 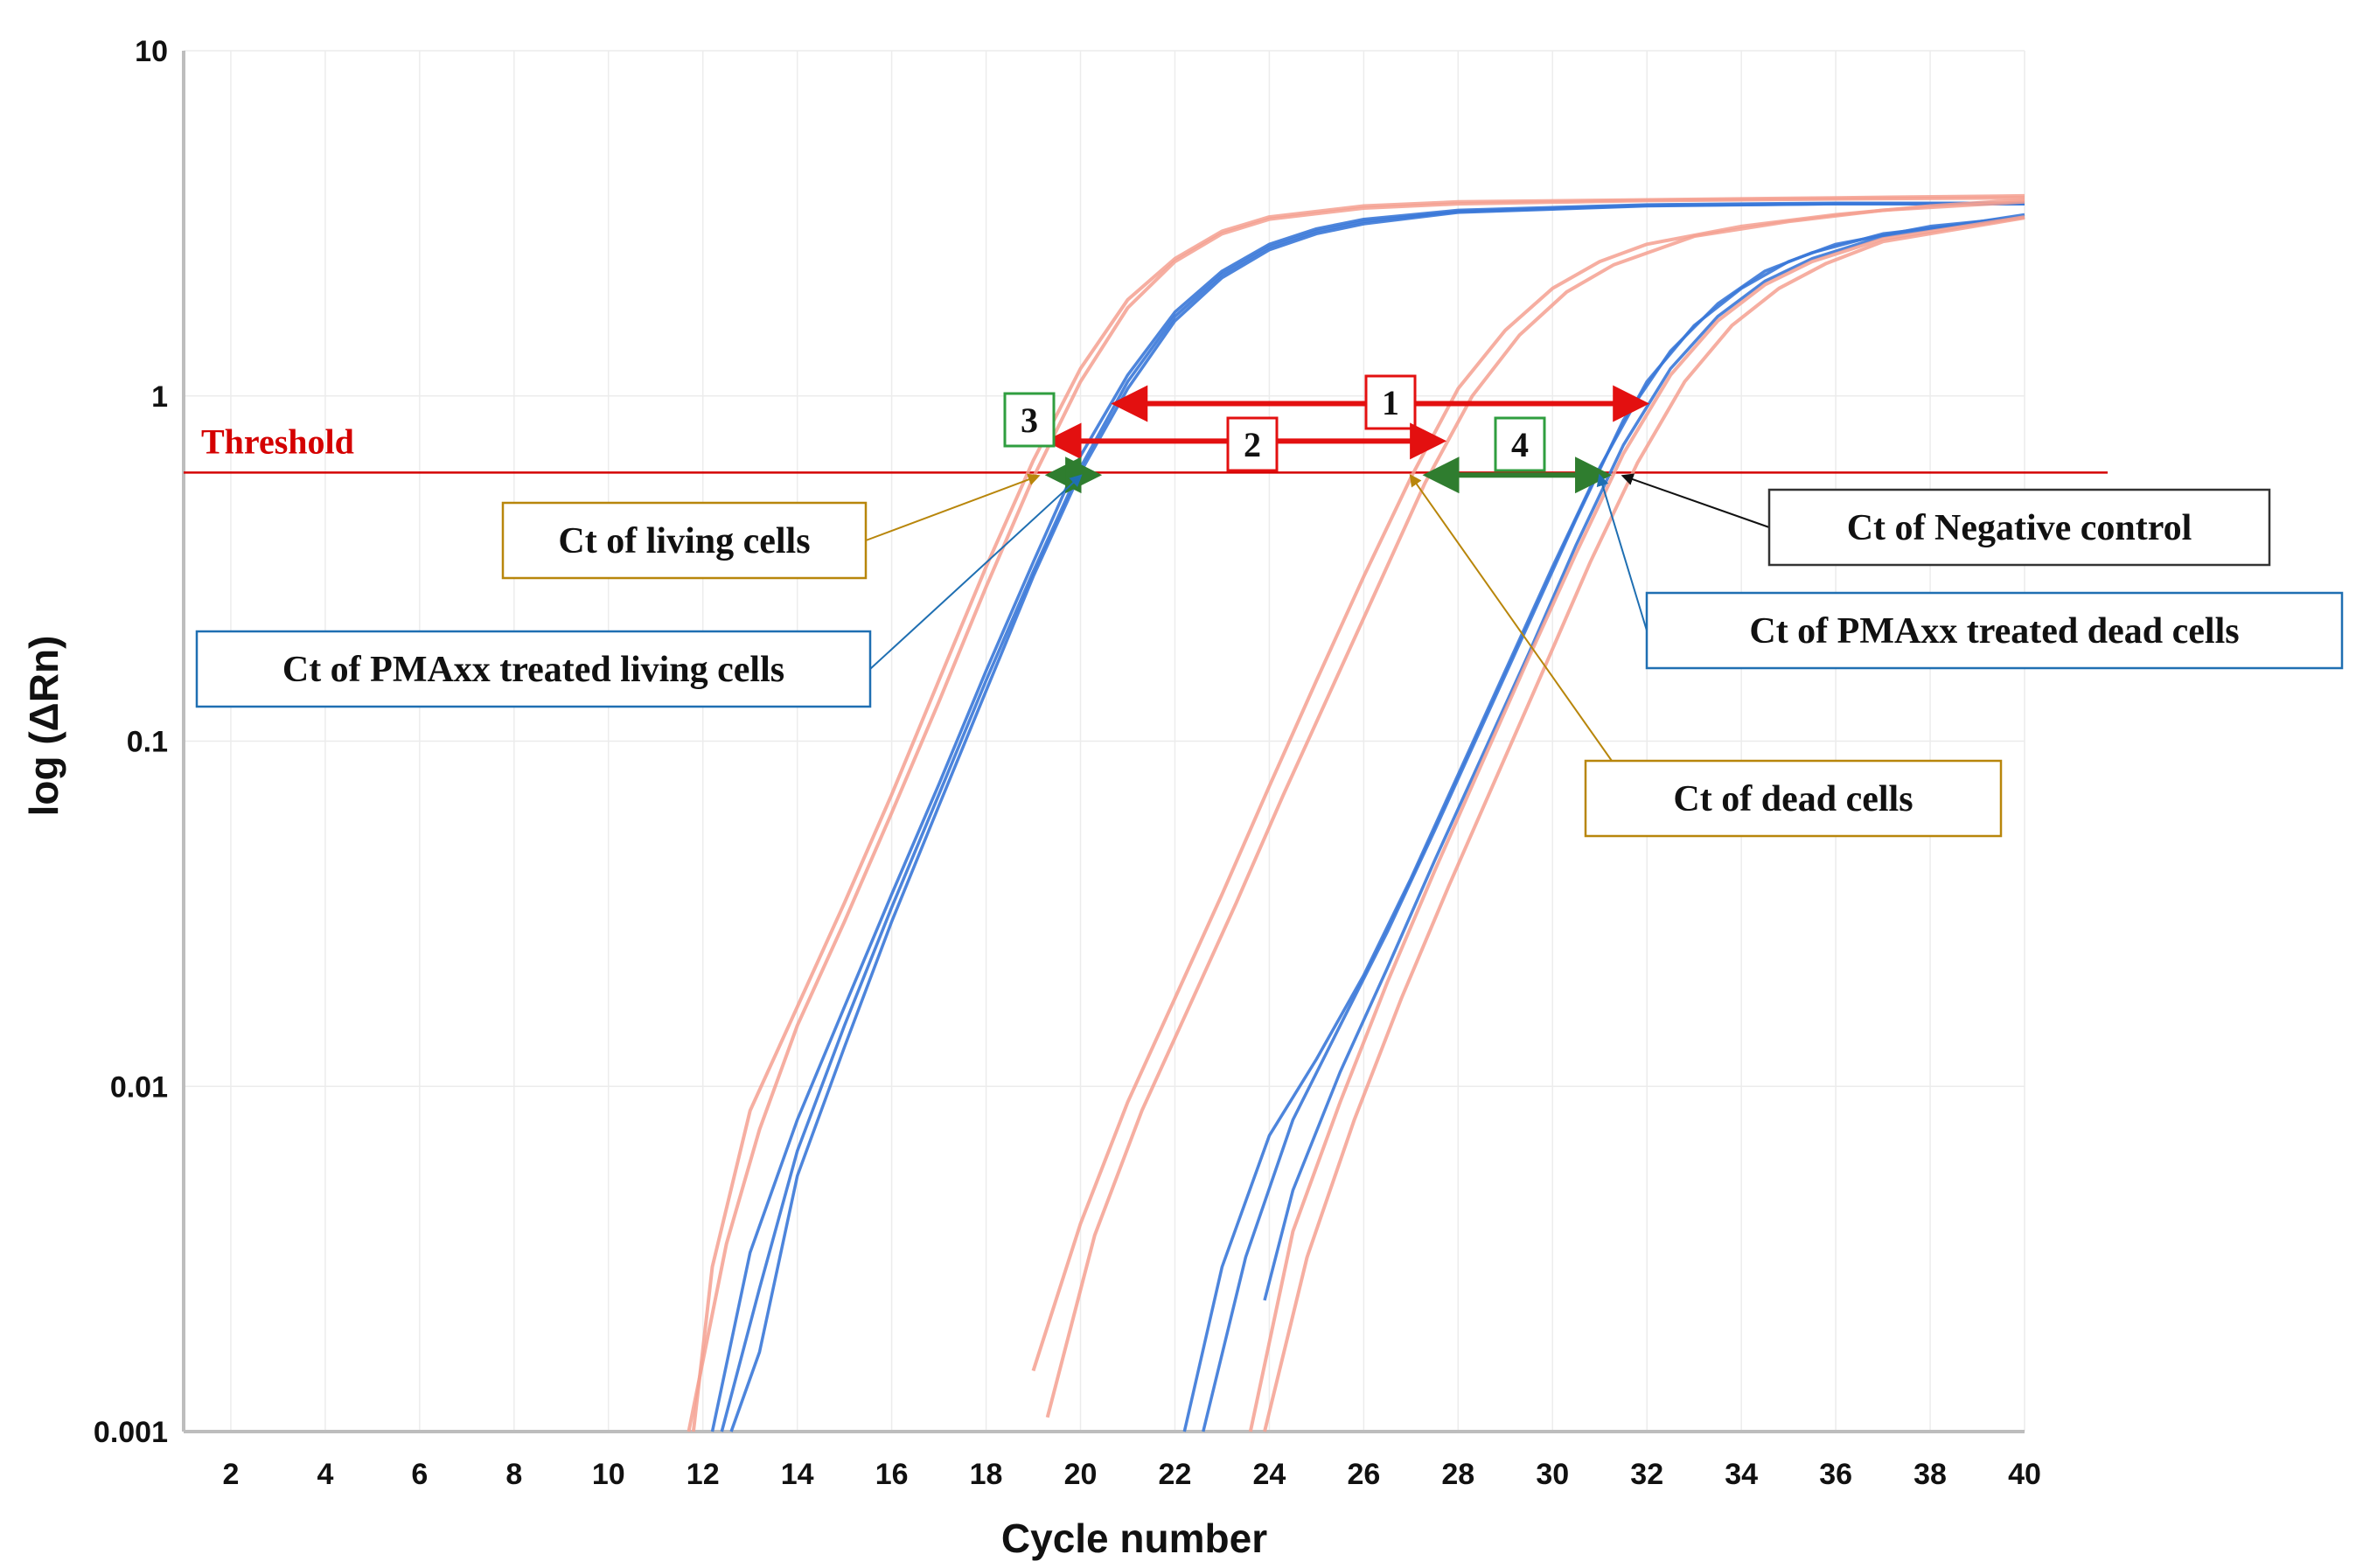 I want to click on x-tick-label: 38, so click(x=1930, y=1474).